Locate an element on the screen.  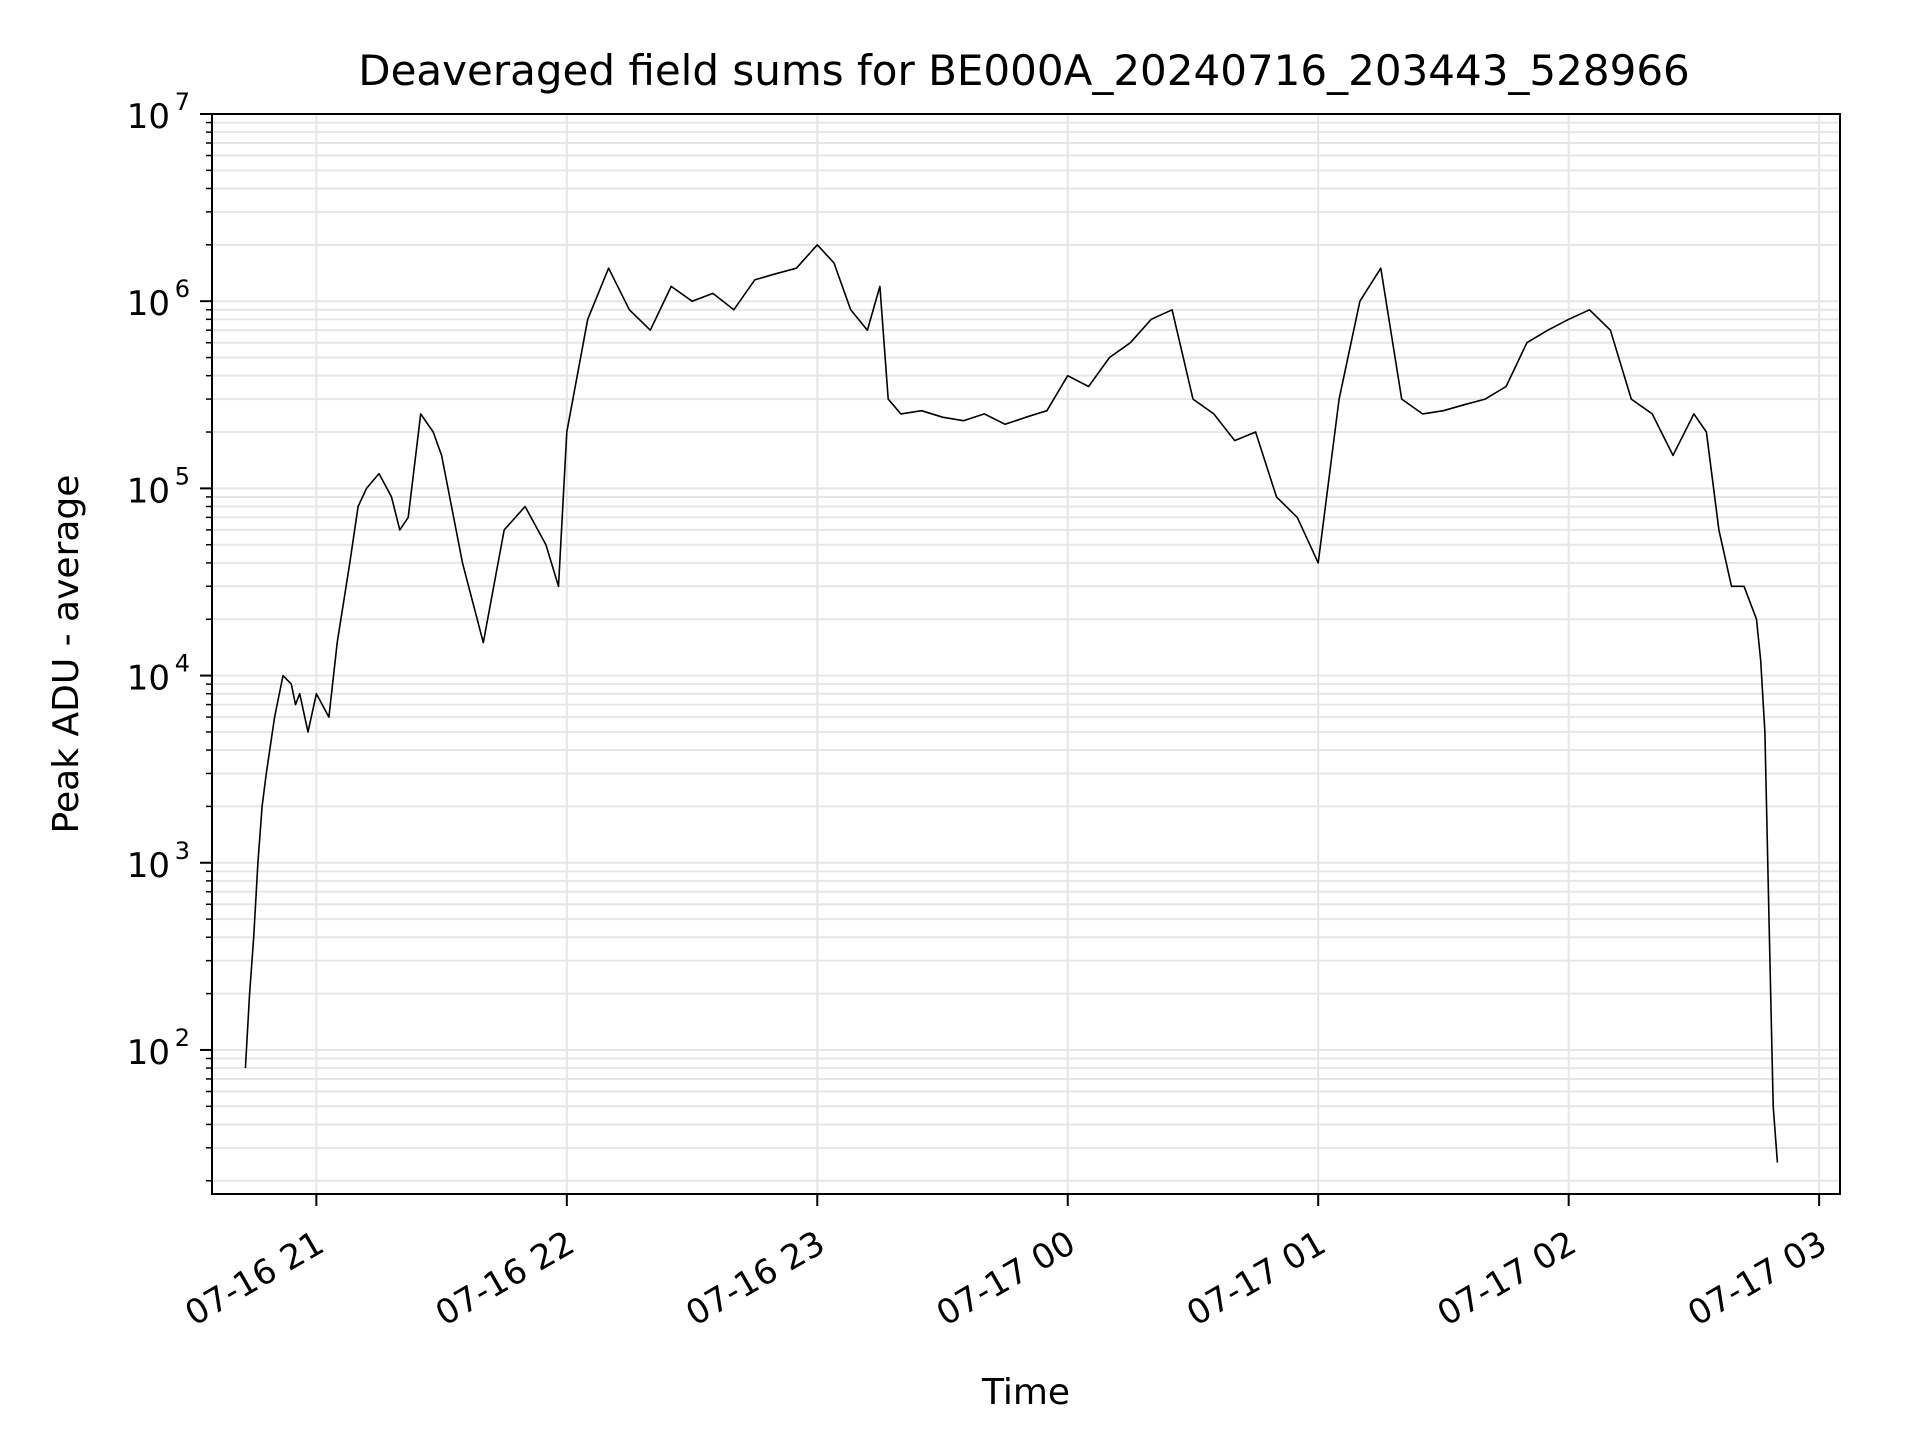
y-axis-label: Peak ADU - average is located at coordinates (66, 654).